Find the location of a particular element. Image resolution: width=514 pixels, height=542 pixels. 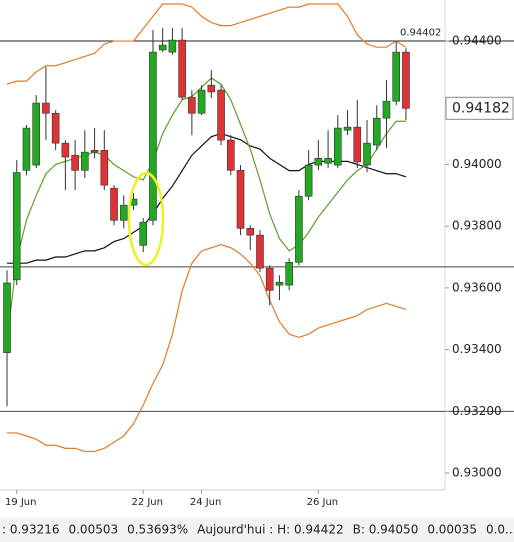

last-price-label: 0.94182 is located at coordinates (481, 108).